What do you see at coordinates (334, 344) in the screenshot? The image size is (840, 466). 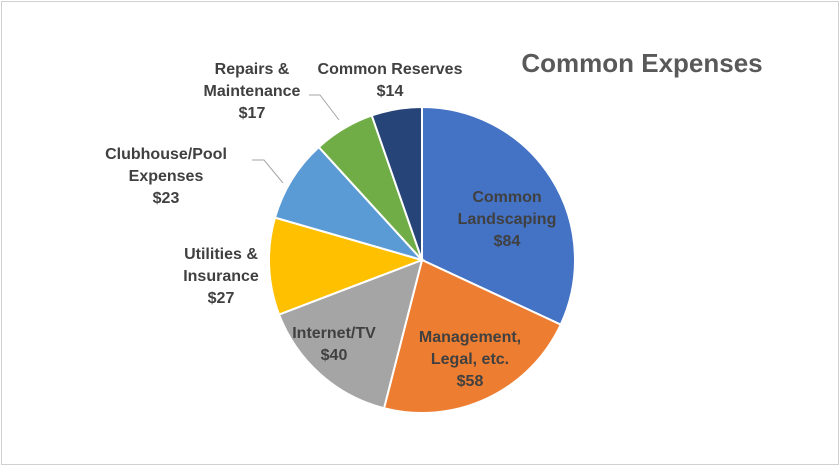 I see `data-label: Internet/TV $40` at bounding box center [334, 344].